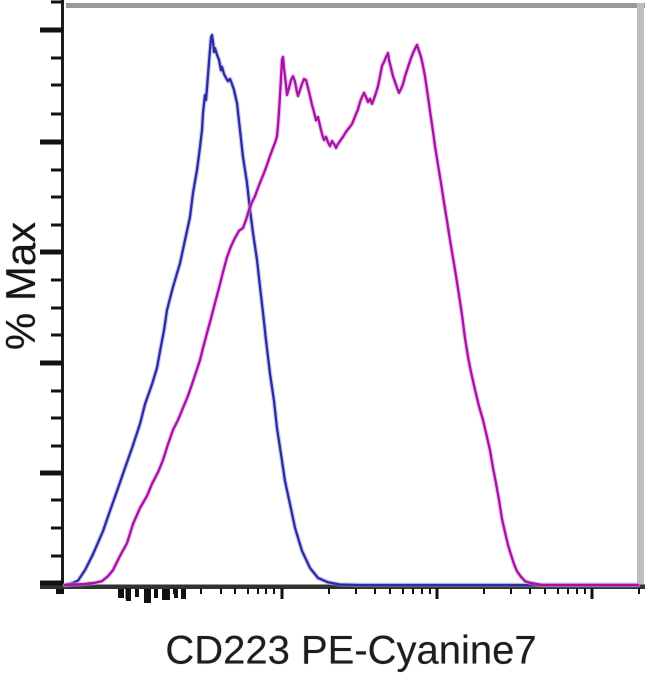  I want to click on y-axis-label: % Max, so click(22, 286).